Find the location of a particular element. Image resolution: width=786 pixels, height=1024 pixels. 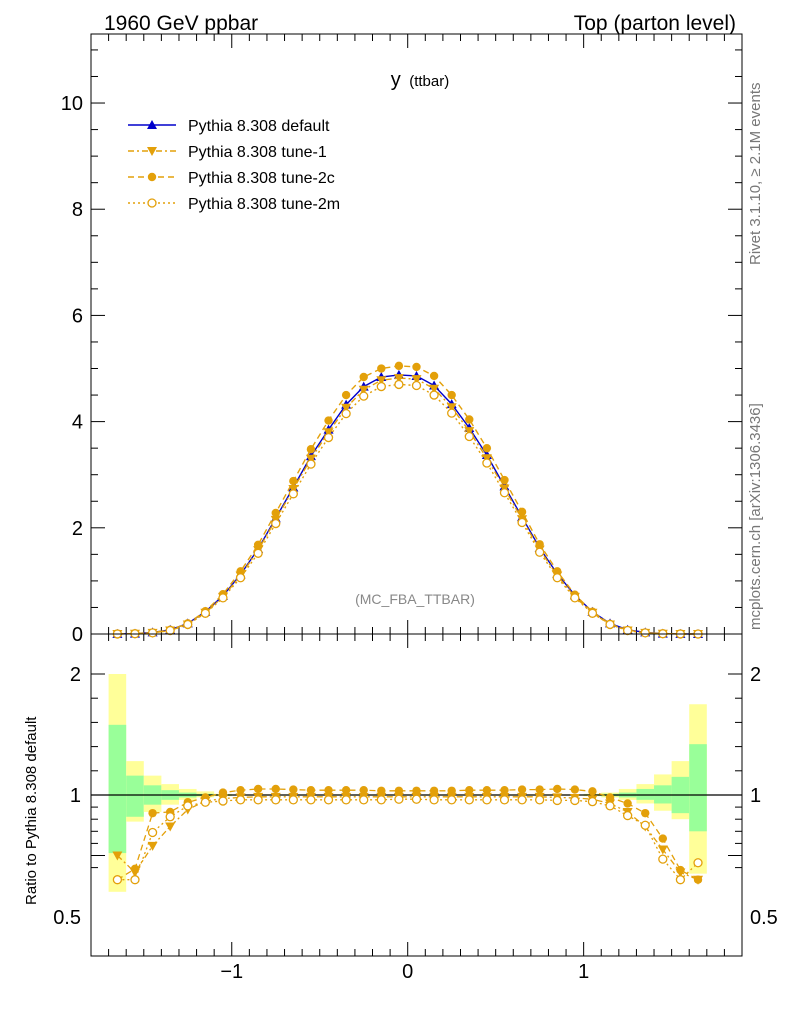

main-ytick-label: 10 is located at coordinates (72, 104).